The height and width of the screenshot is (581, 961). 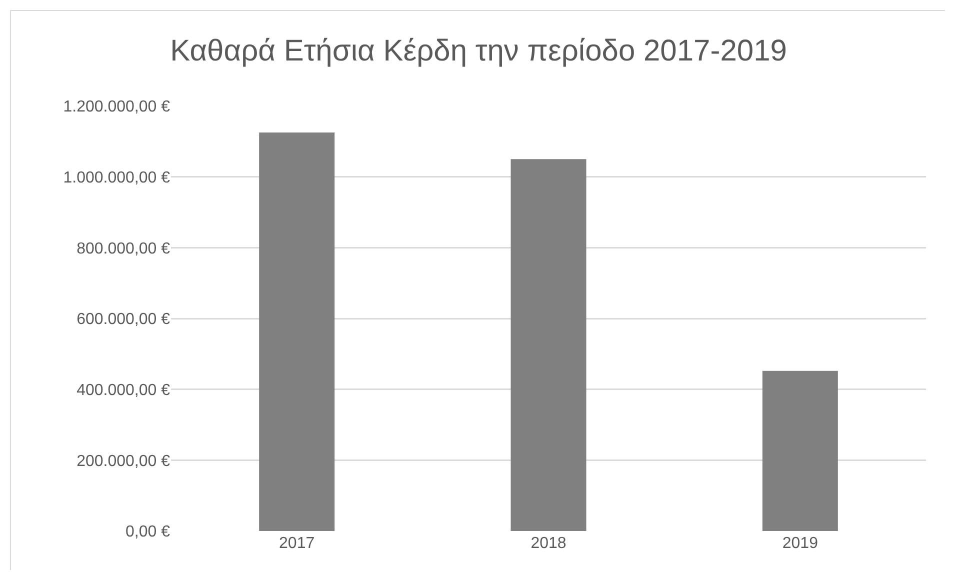 What do you see at coordinates (297, 543) in the screenshot?
I see `x-tick-label: 2017` at bounding box center [297, 543].